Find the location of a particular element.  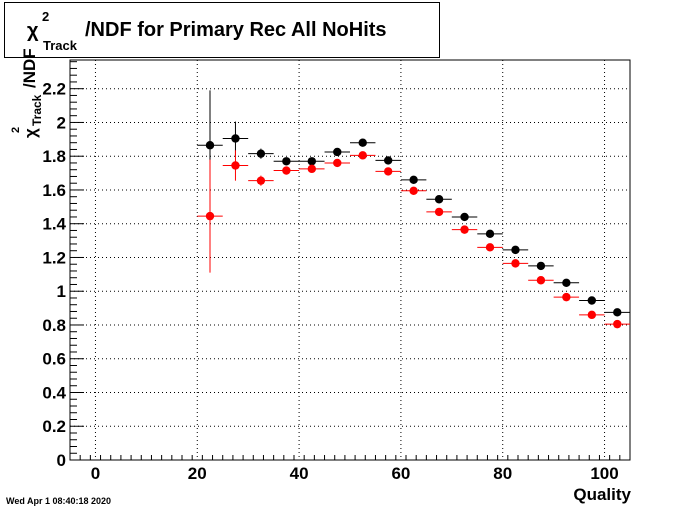

x-axis-title: Quality is located at coordinates (602, 494).